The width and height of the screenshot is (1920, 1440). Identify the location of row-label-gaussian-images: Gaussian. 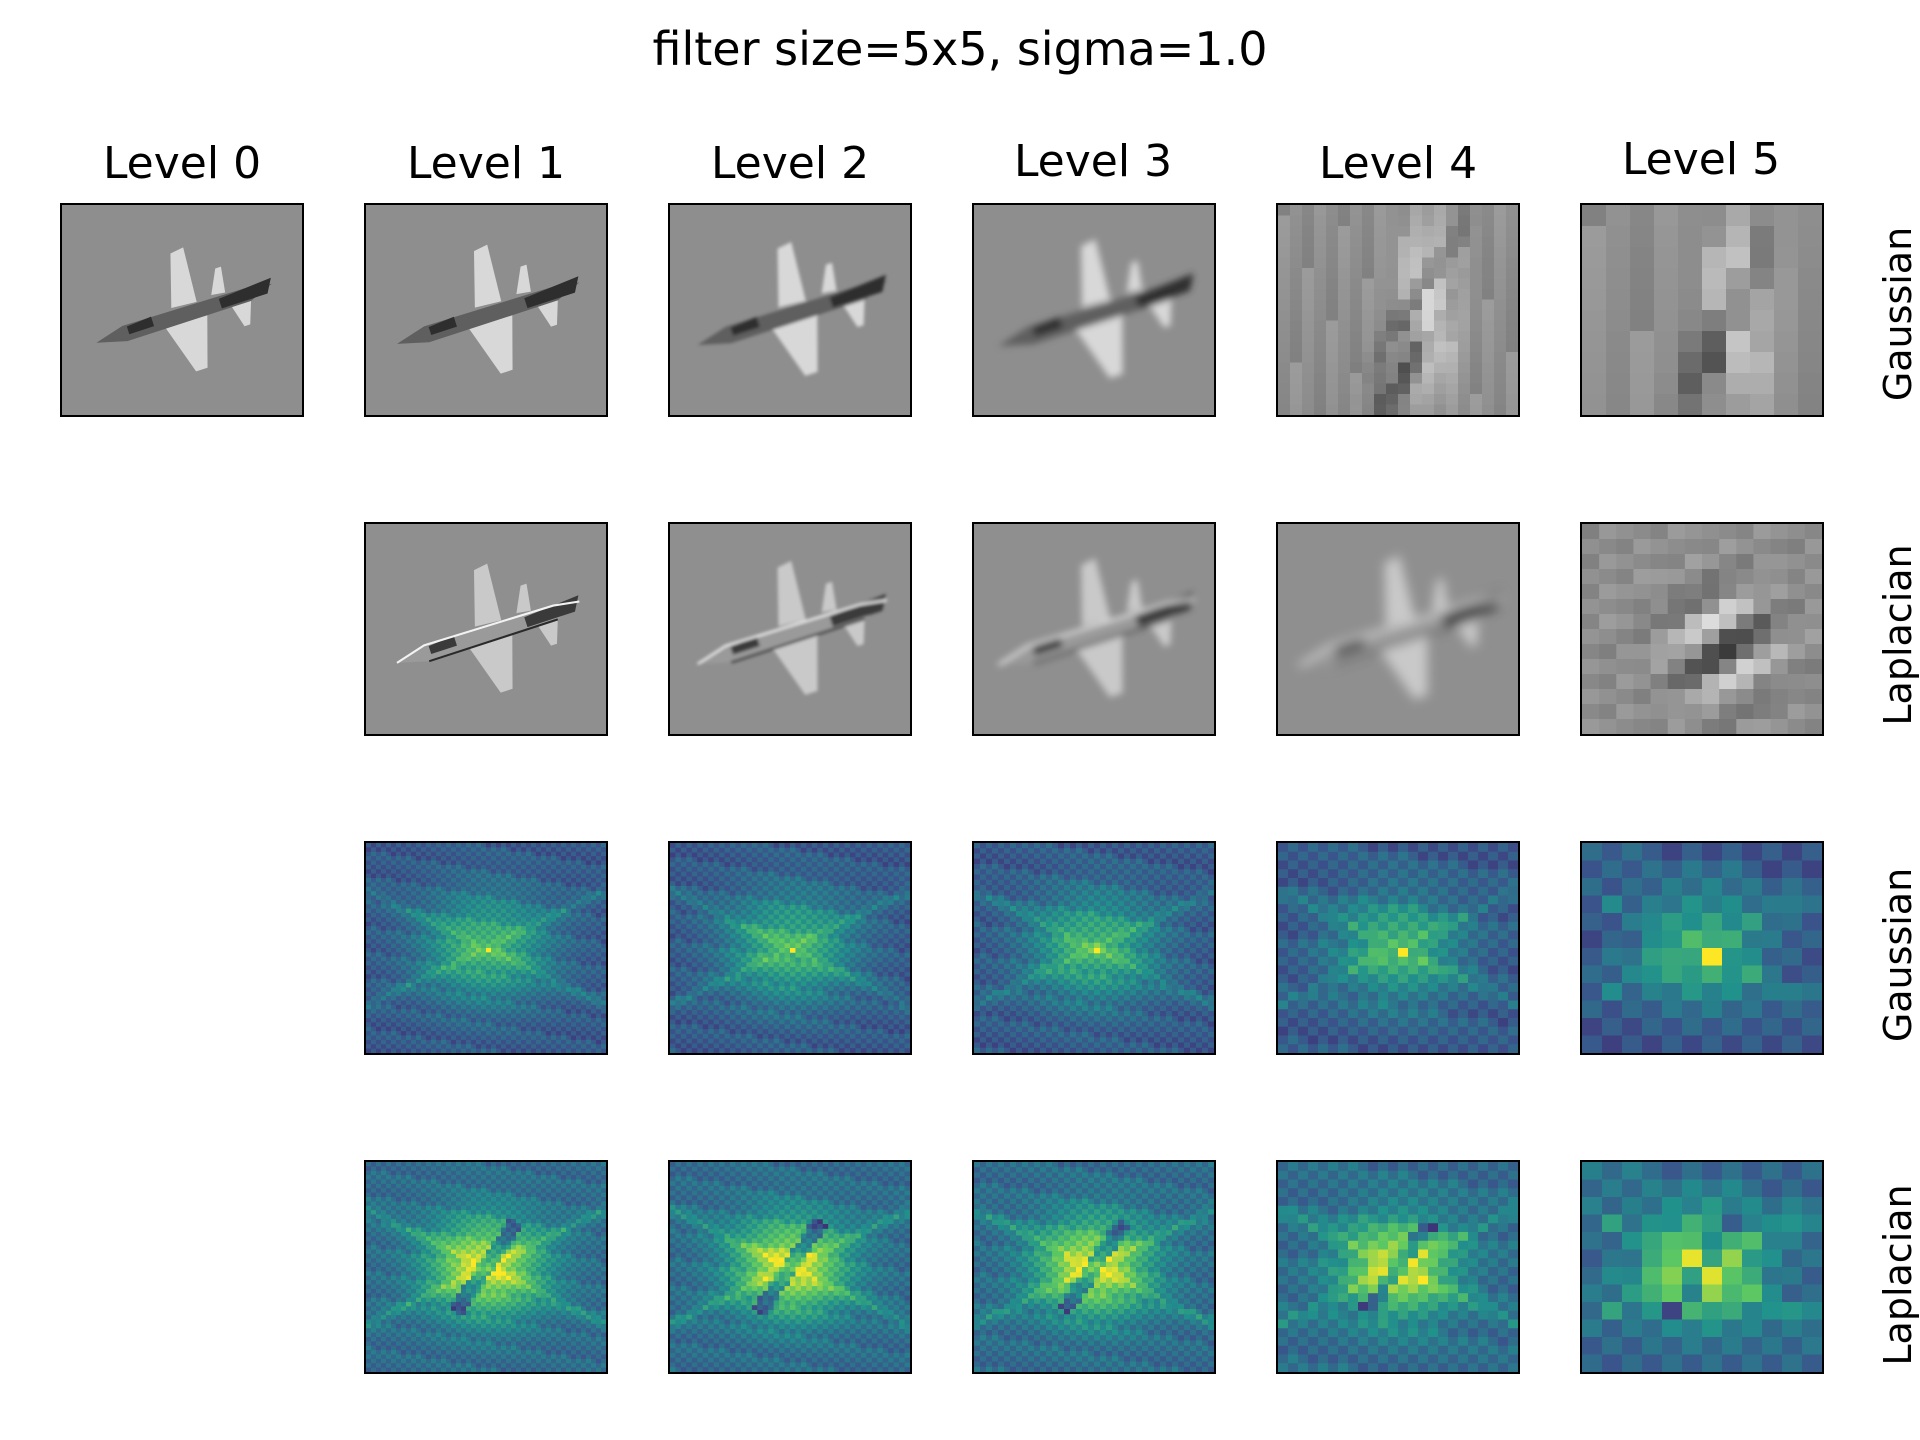
(1898, 314).